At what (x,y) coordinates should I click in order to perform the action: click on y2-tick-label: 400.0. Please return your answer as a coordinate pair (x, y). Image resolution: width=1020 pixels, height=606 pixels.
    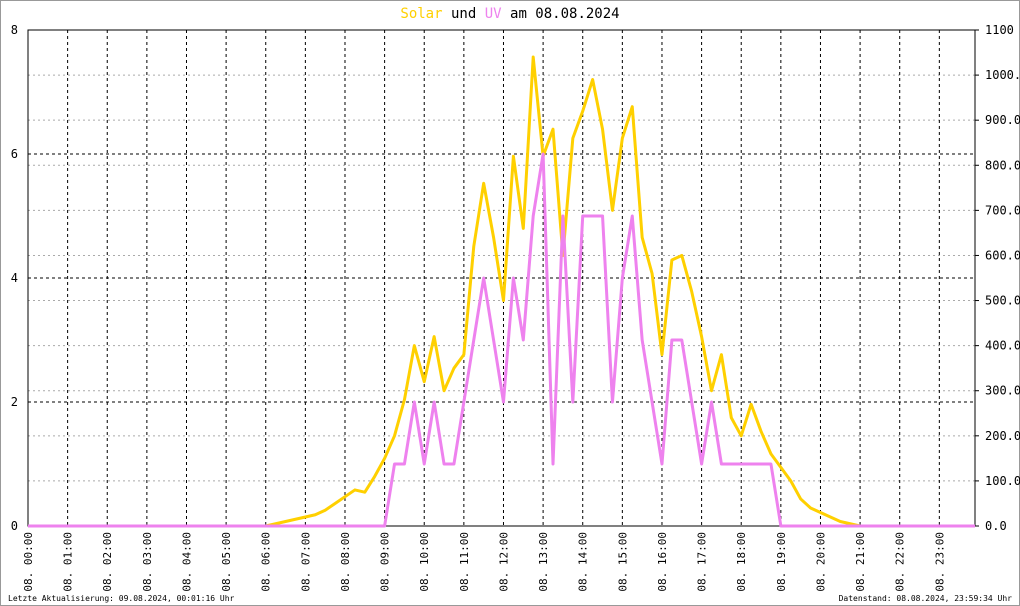
    Looking at the image, I should click on (1002, 346).